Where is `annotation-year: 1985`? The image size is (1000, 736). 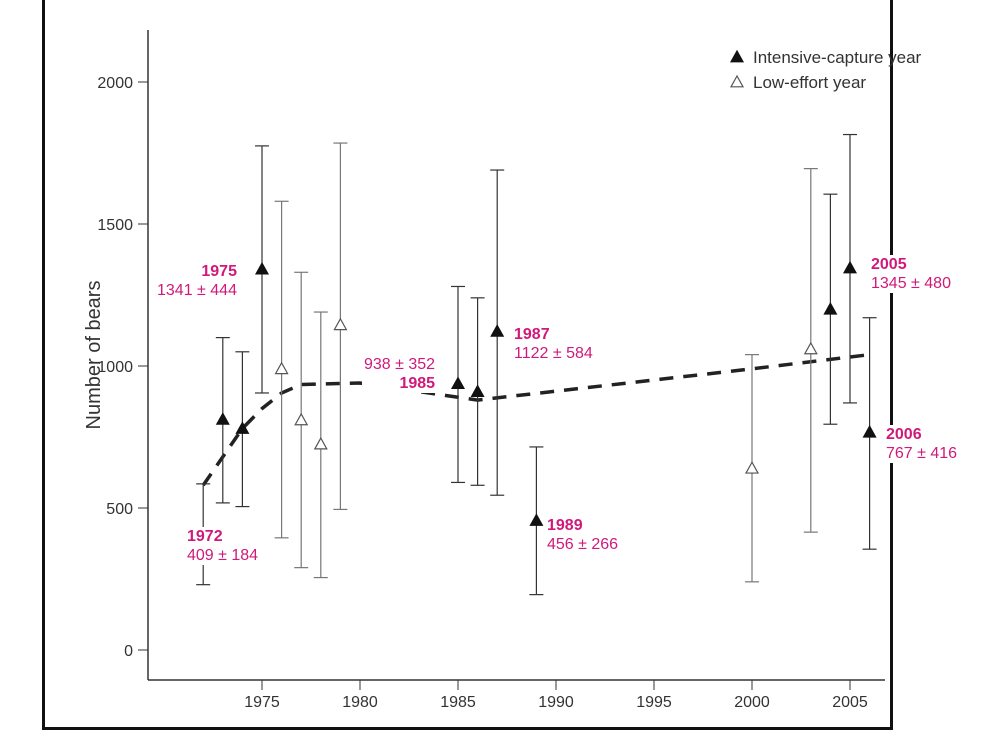
annotation-year: 1985 is located at coordinates (417, 383).